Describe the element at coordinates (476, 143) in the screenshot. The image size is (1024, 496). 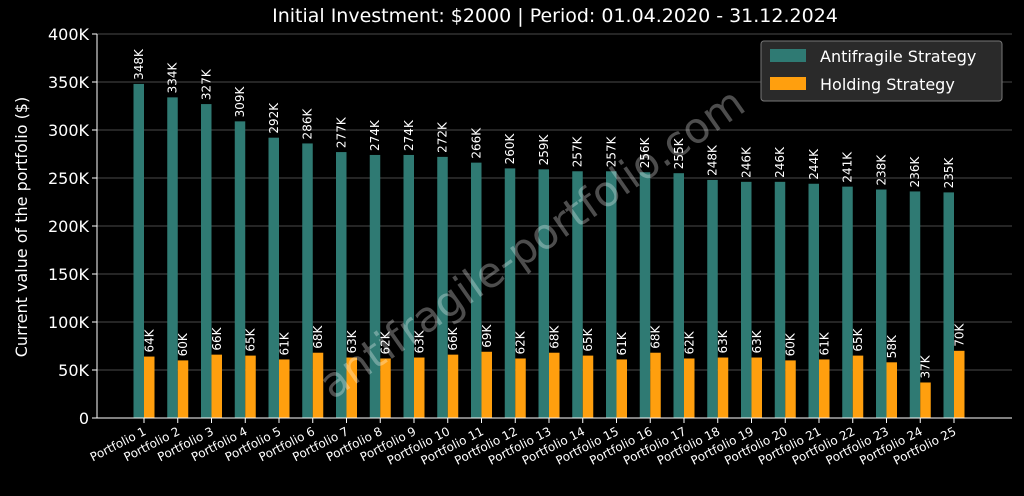
I see `bar-value-label-antifragile: 266K` at that location.